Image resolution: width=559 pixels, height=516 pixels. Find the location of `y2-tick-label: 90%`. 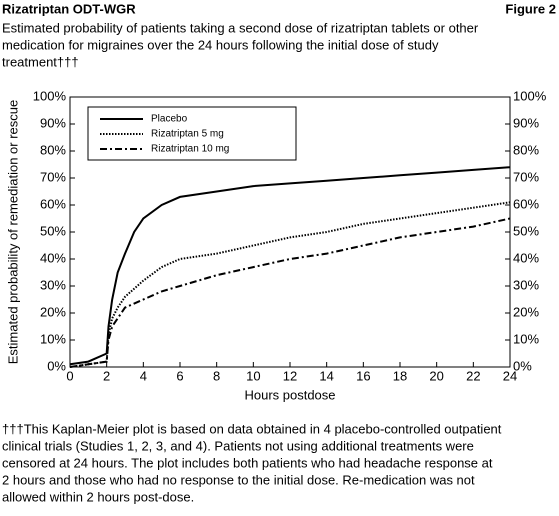

y2-tick-label: 90% is located at coordinates (526, 122).